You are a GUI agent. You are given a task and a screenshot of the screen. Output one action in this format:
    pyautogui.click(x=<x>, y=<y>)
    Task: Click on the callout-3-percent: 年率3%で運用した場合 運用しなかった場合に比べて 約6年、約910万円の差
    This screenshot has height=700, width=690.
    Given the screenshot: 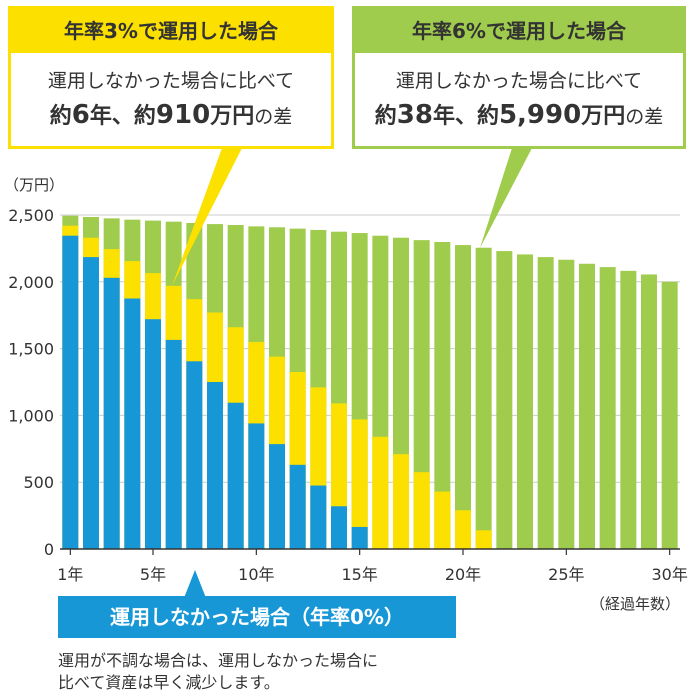 What is the action you would take?
    pyautogui.click(x=171, y=77)
    